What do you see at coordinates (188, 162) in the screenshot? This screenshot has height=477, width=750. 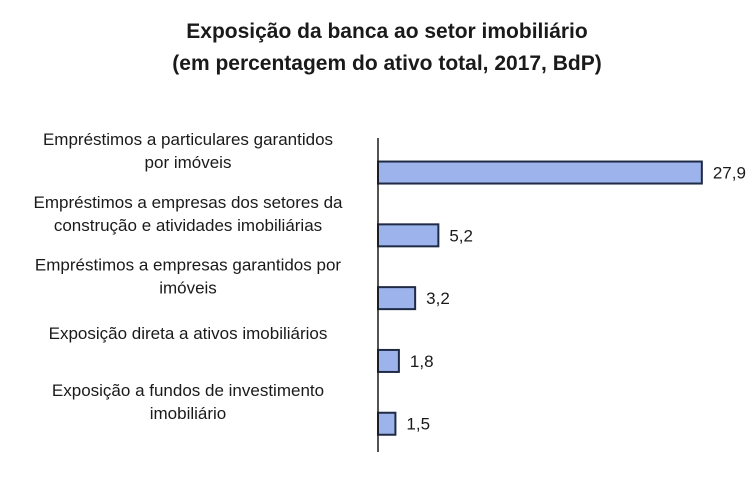 I see `category-label-1-line-2: por imóveis` at bounding box center [188, 162].